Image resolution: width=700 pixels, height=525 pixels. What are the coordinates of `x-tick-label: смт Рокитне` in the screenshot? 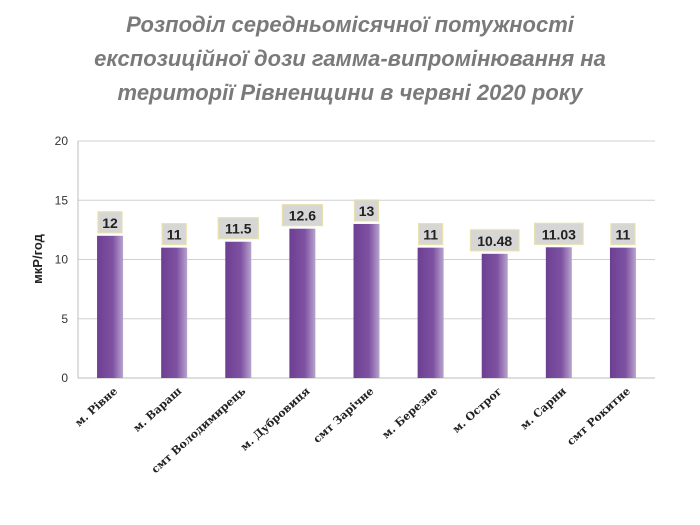 It's located at (598, 417).